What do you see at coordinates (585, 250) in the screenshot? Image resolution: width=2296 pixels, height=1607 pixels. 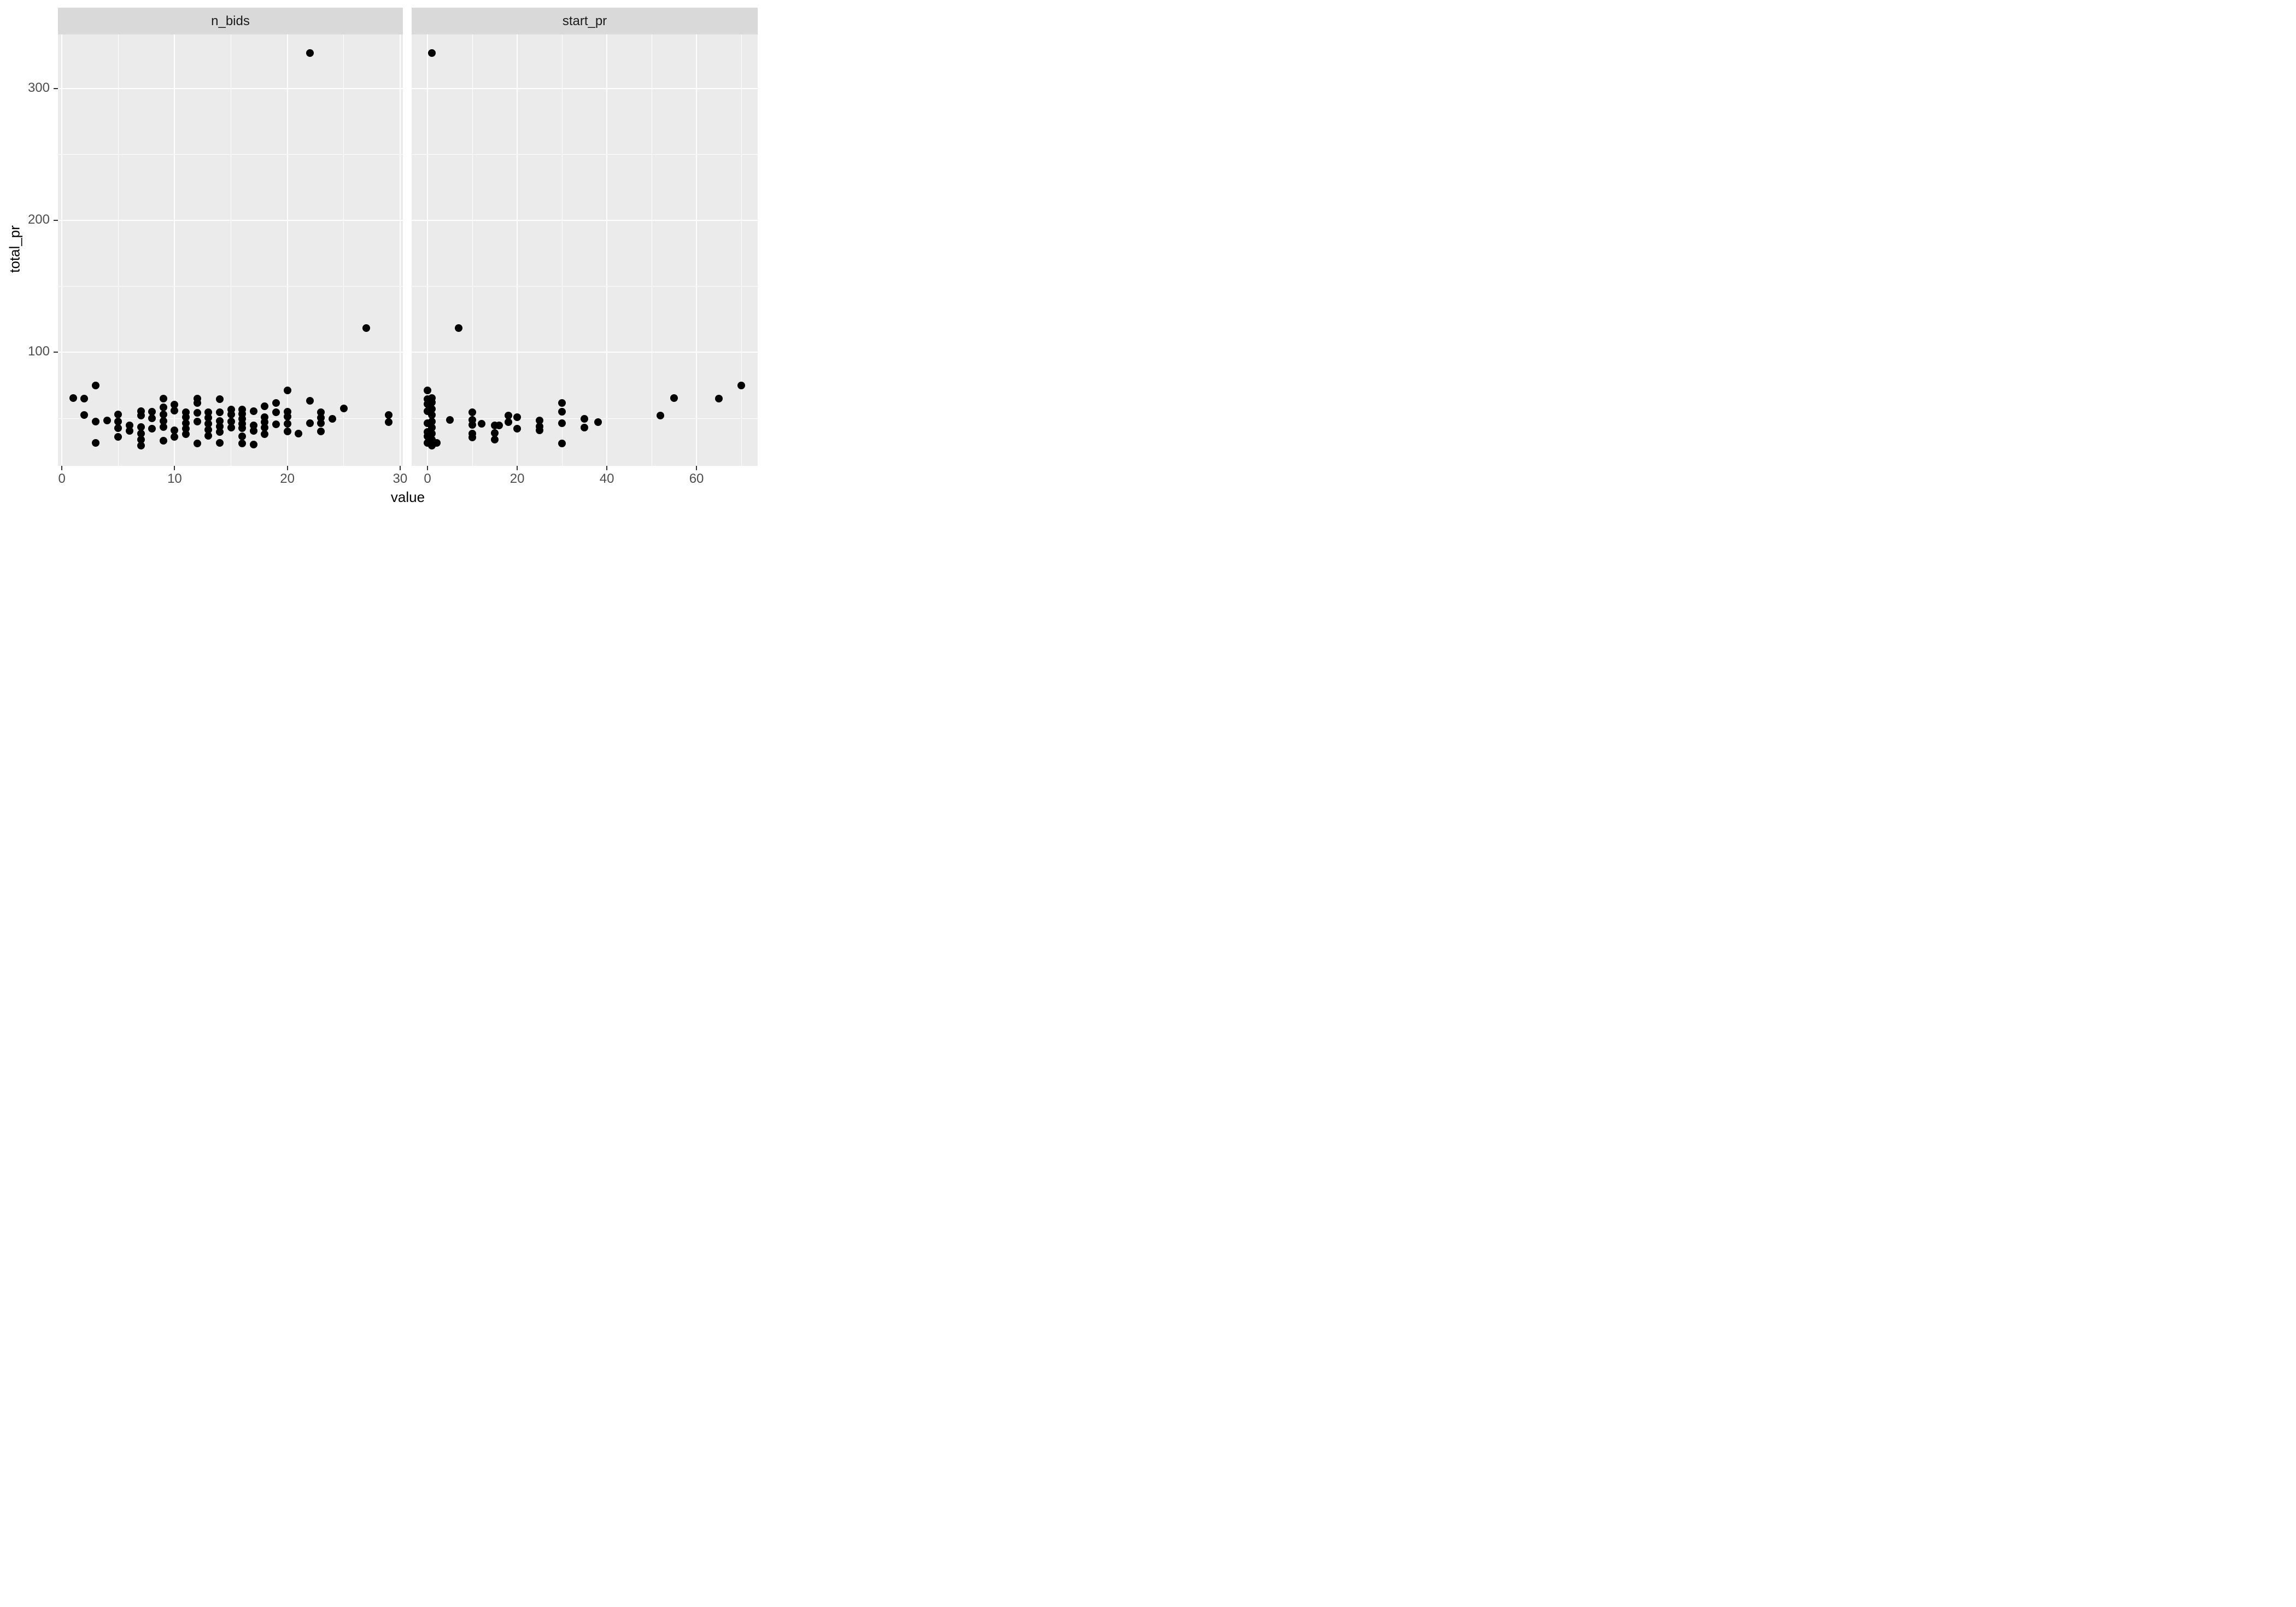 I see `panel-start-pr` at bounding box center [585, 250].